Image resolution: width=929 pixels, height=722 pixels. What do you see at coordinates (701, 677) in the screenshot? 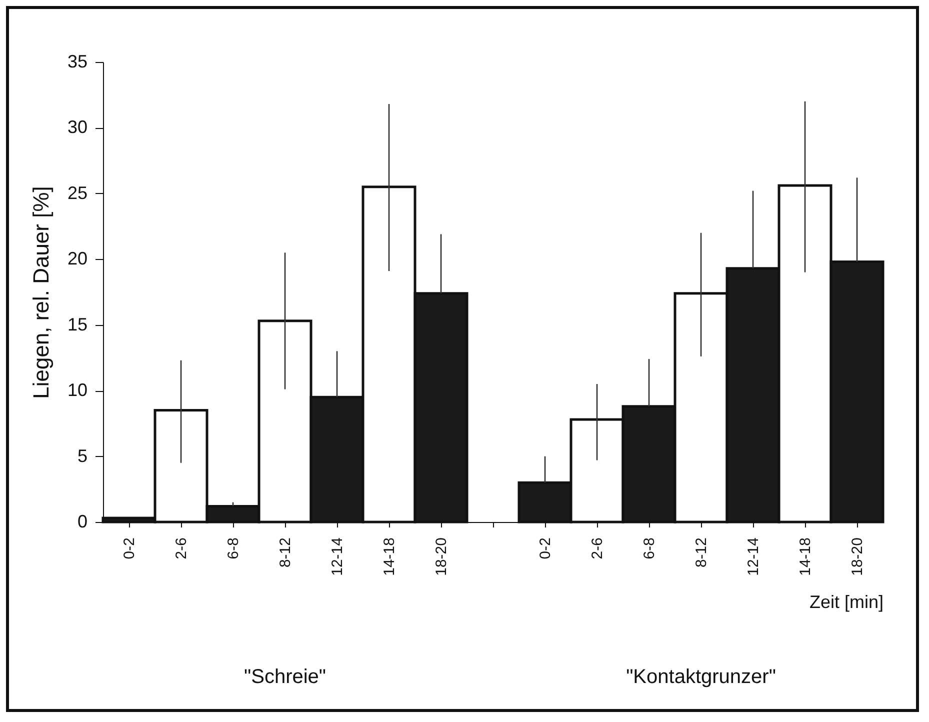
I see `text: "Kontaktgrunzer"` at bounding box center [701, 677].